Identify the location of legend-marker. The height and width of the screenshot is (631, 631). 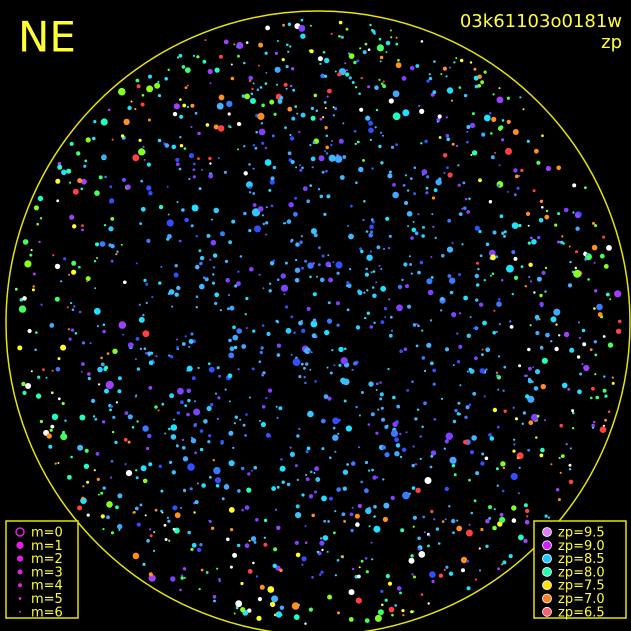
(20, 585).